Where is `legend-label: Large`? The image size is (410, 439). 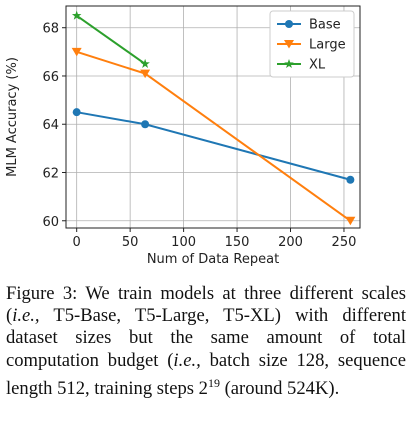
legend-label: Large is located at coordinates (327, 45).